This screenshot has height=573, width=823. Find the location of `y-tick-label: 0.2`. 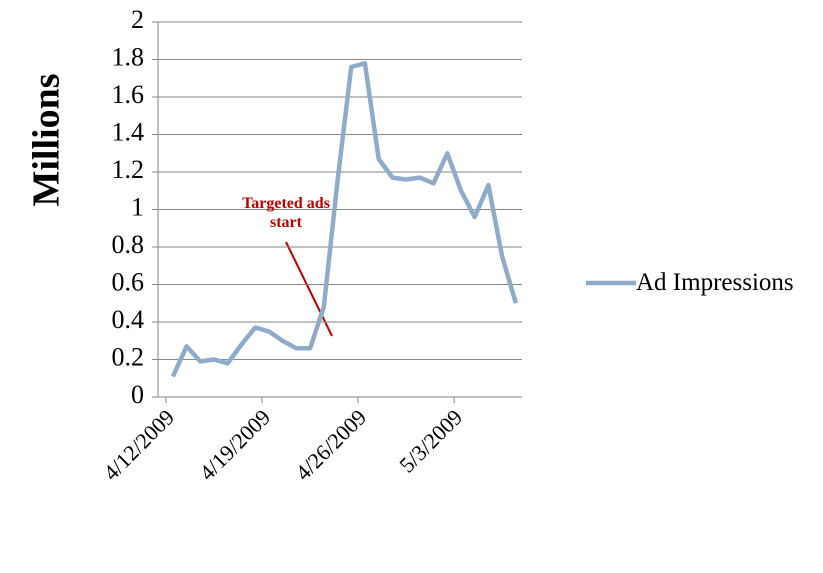

y-tick-label: 0.2 is located at coordinates (128, 356).